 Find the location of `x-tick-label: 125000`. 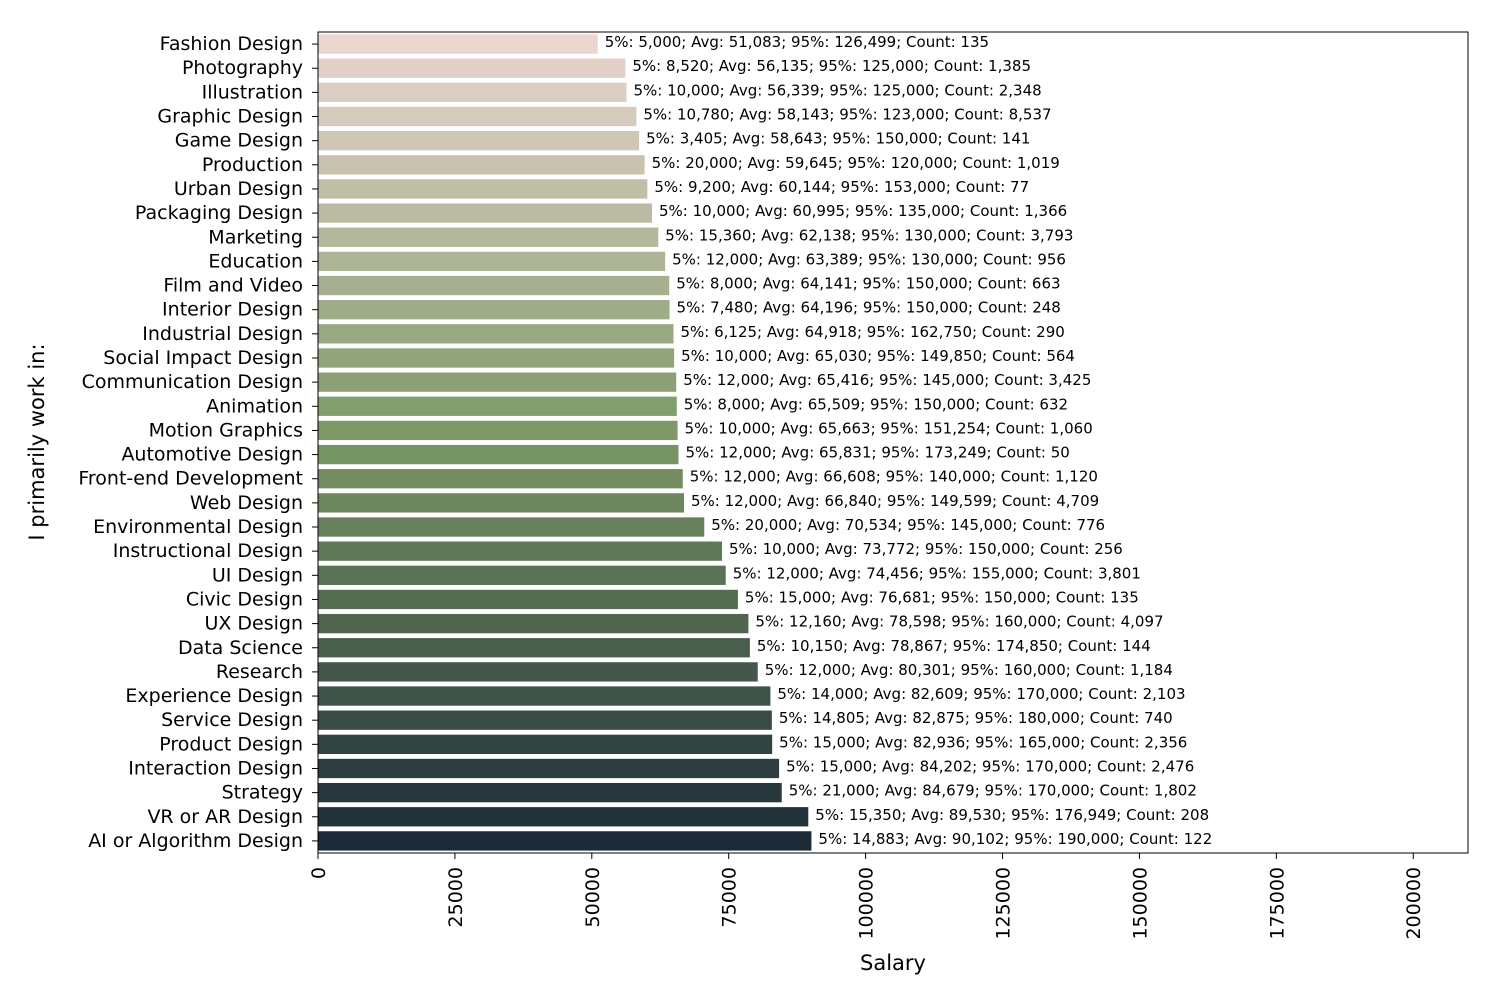

x-tick-label: 125000 is located at coordinates (1004, 903).